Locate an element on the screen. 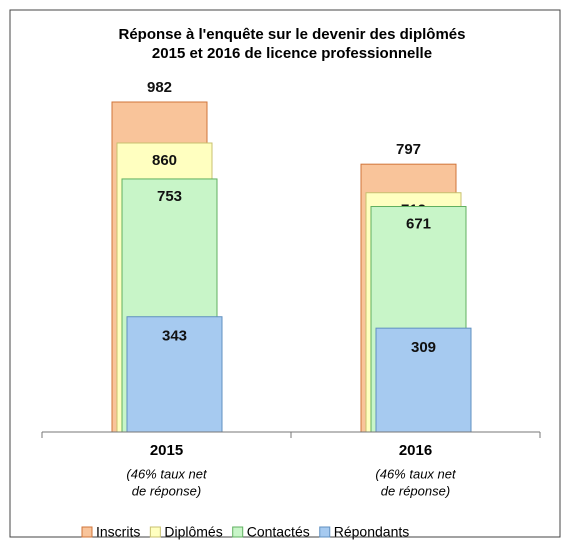 The image size is (571, 552). legend-label: Répondants is located at coordinates (372, 532).